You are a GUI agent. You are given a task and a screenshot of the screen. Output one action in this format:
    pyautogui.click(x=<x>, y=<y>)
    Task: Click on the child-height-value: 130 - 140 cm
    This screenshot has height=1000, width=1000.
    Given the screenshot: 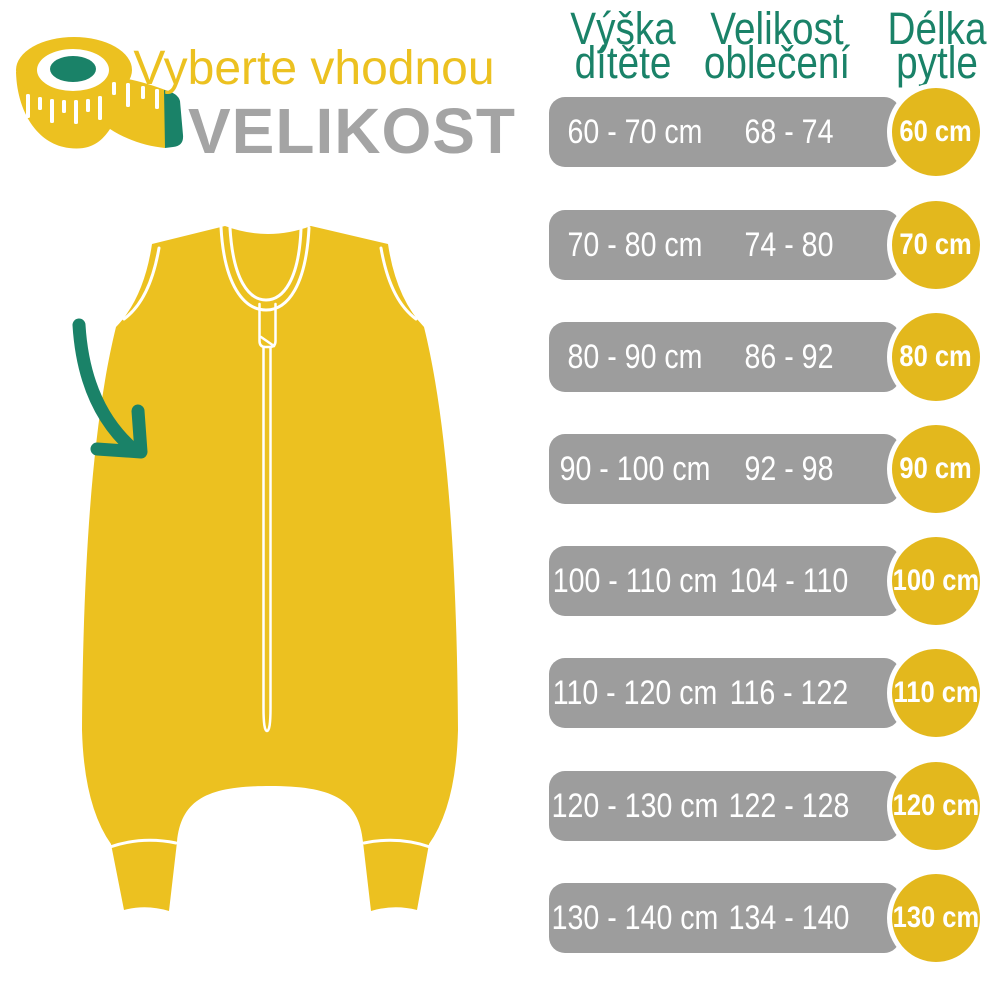 What is the action you would take?
    pyautogui.click(x=635, y=918)
    